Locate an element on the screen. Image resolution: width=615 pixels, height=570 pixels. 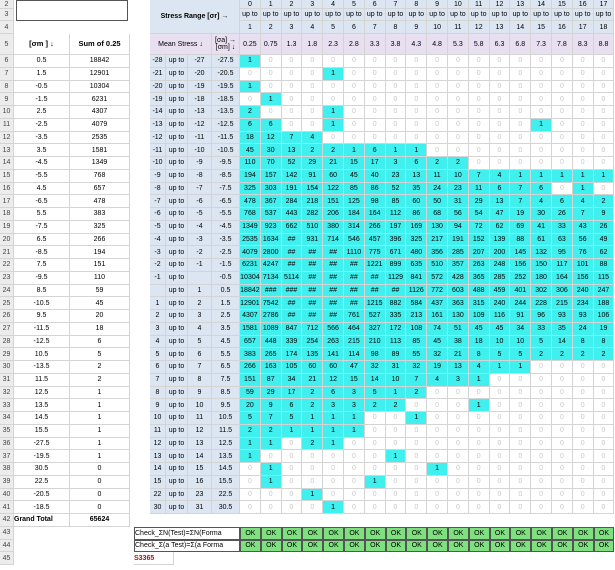
upper-bound: 14 is located at coordinates (200, 456).